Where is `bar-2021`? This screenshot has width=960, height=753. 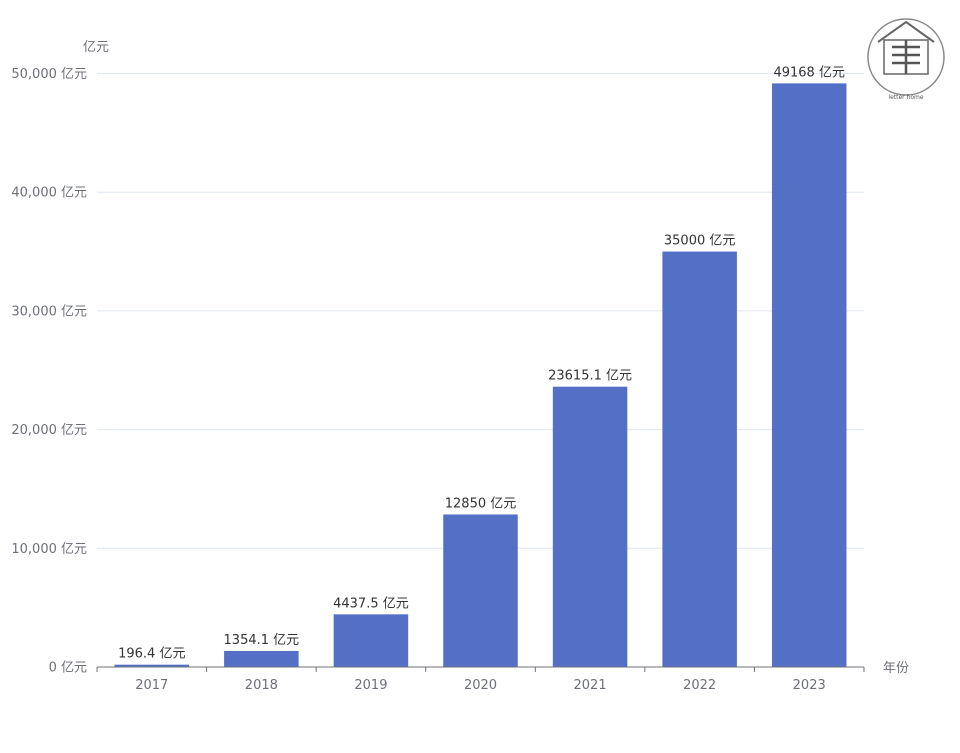 bar-2021 is located at coordinates (590, 526).